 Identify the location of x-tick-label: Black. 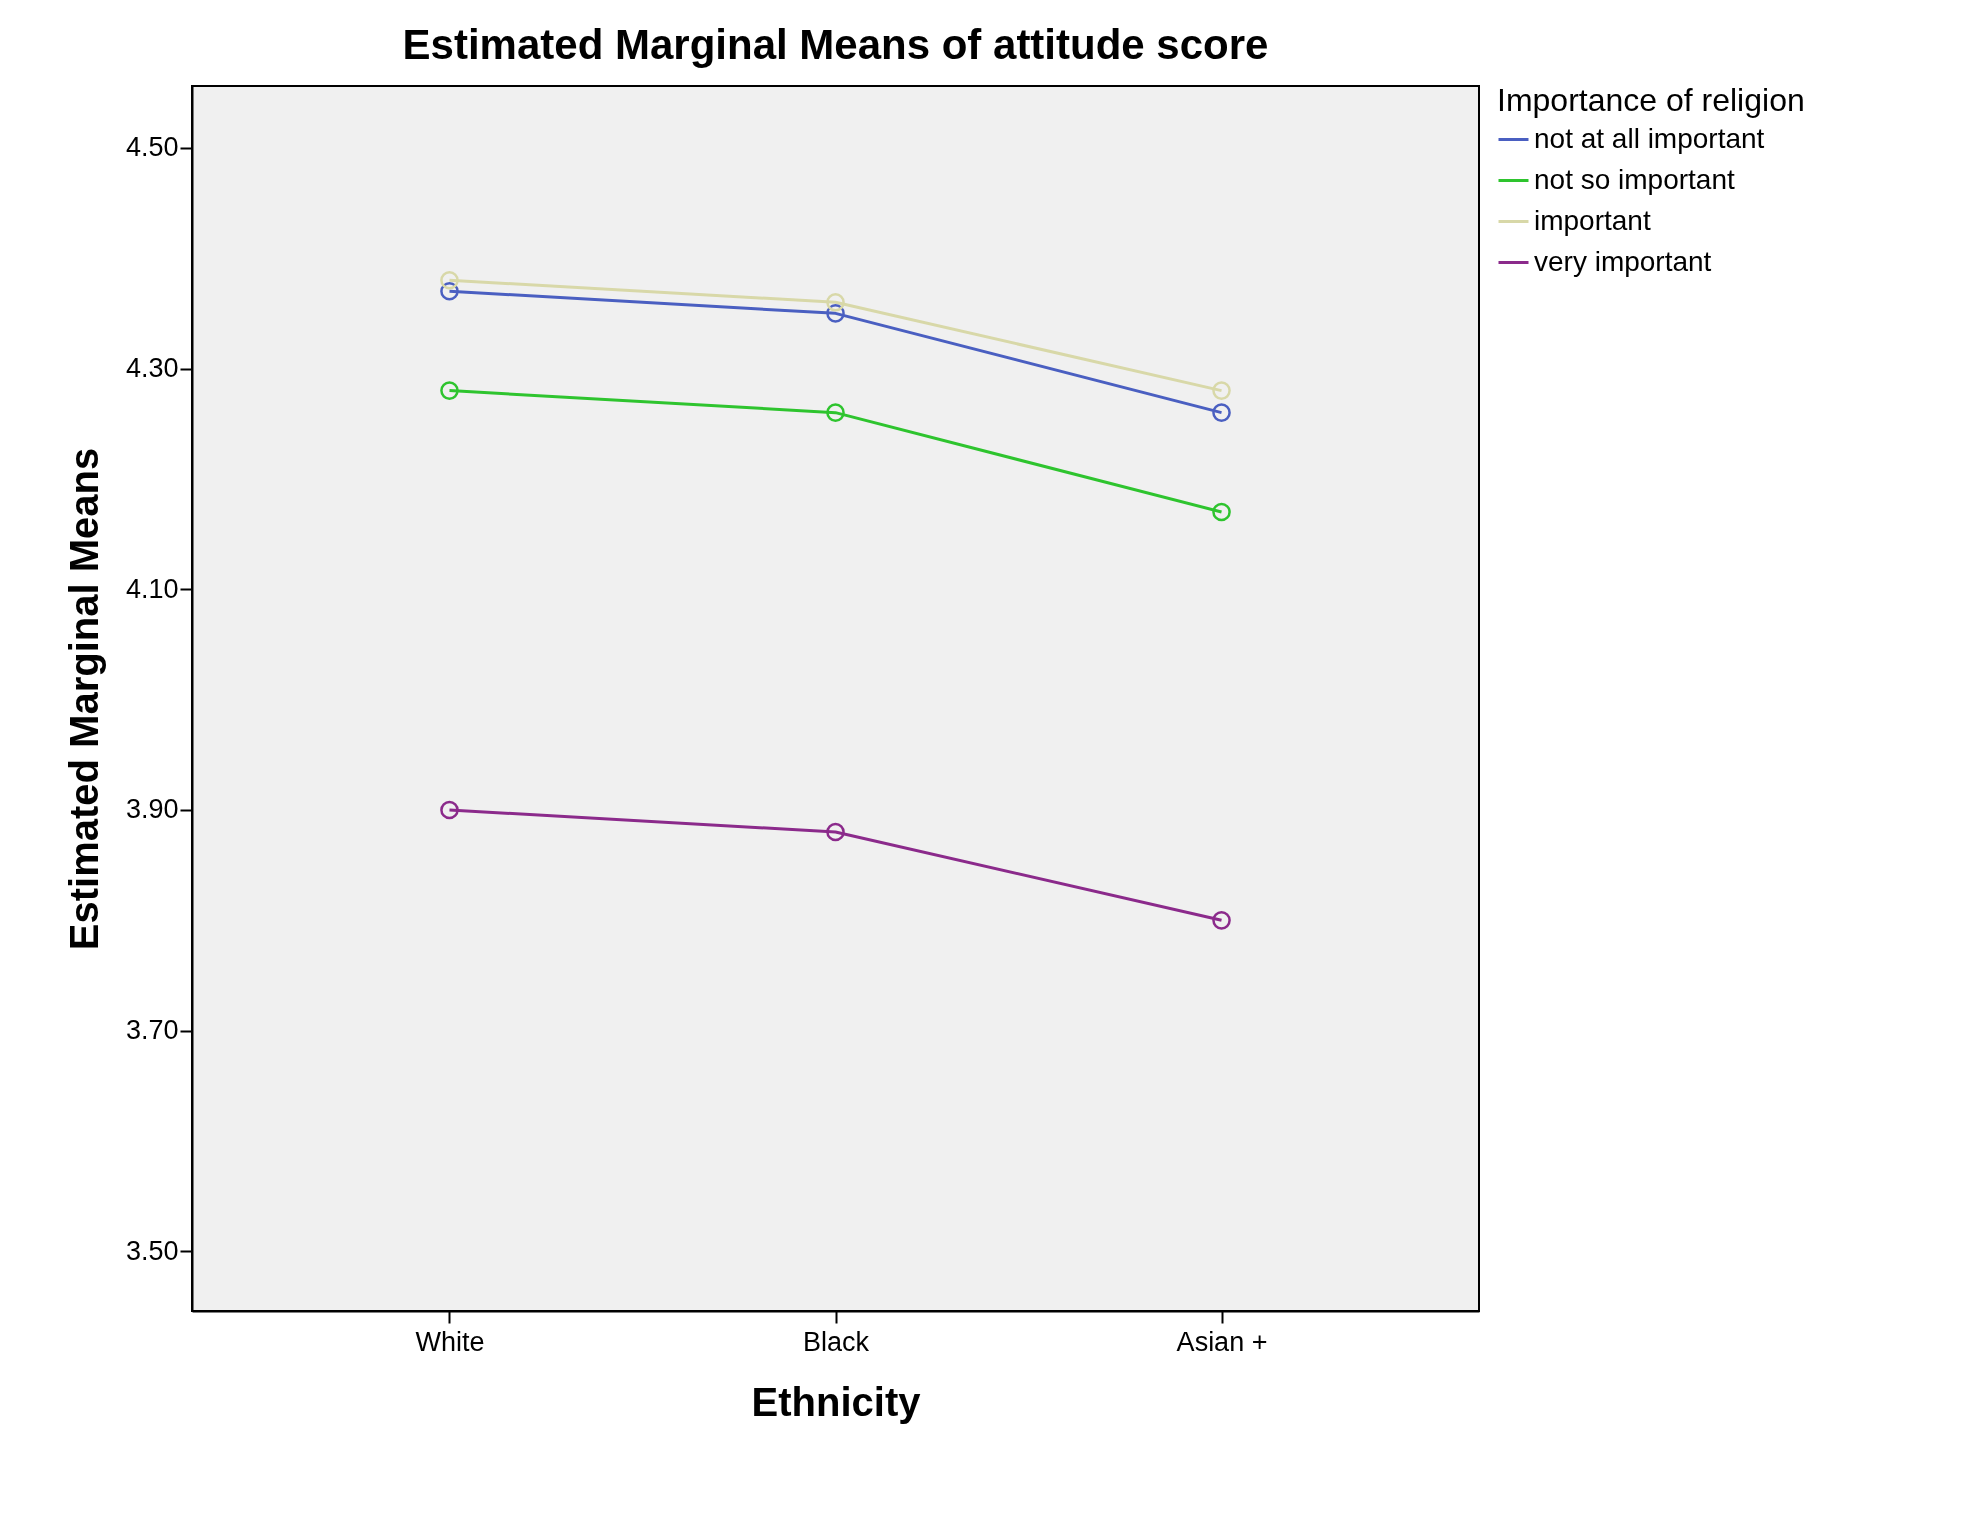
(836, 1341).